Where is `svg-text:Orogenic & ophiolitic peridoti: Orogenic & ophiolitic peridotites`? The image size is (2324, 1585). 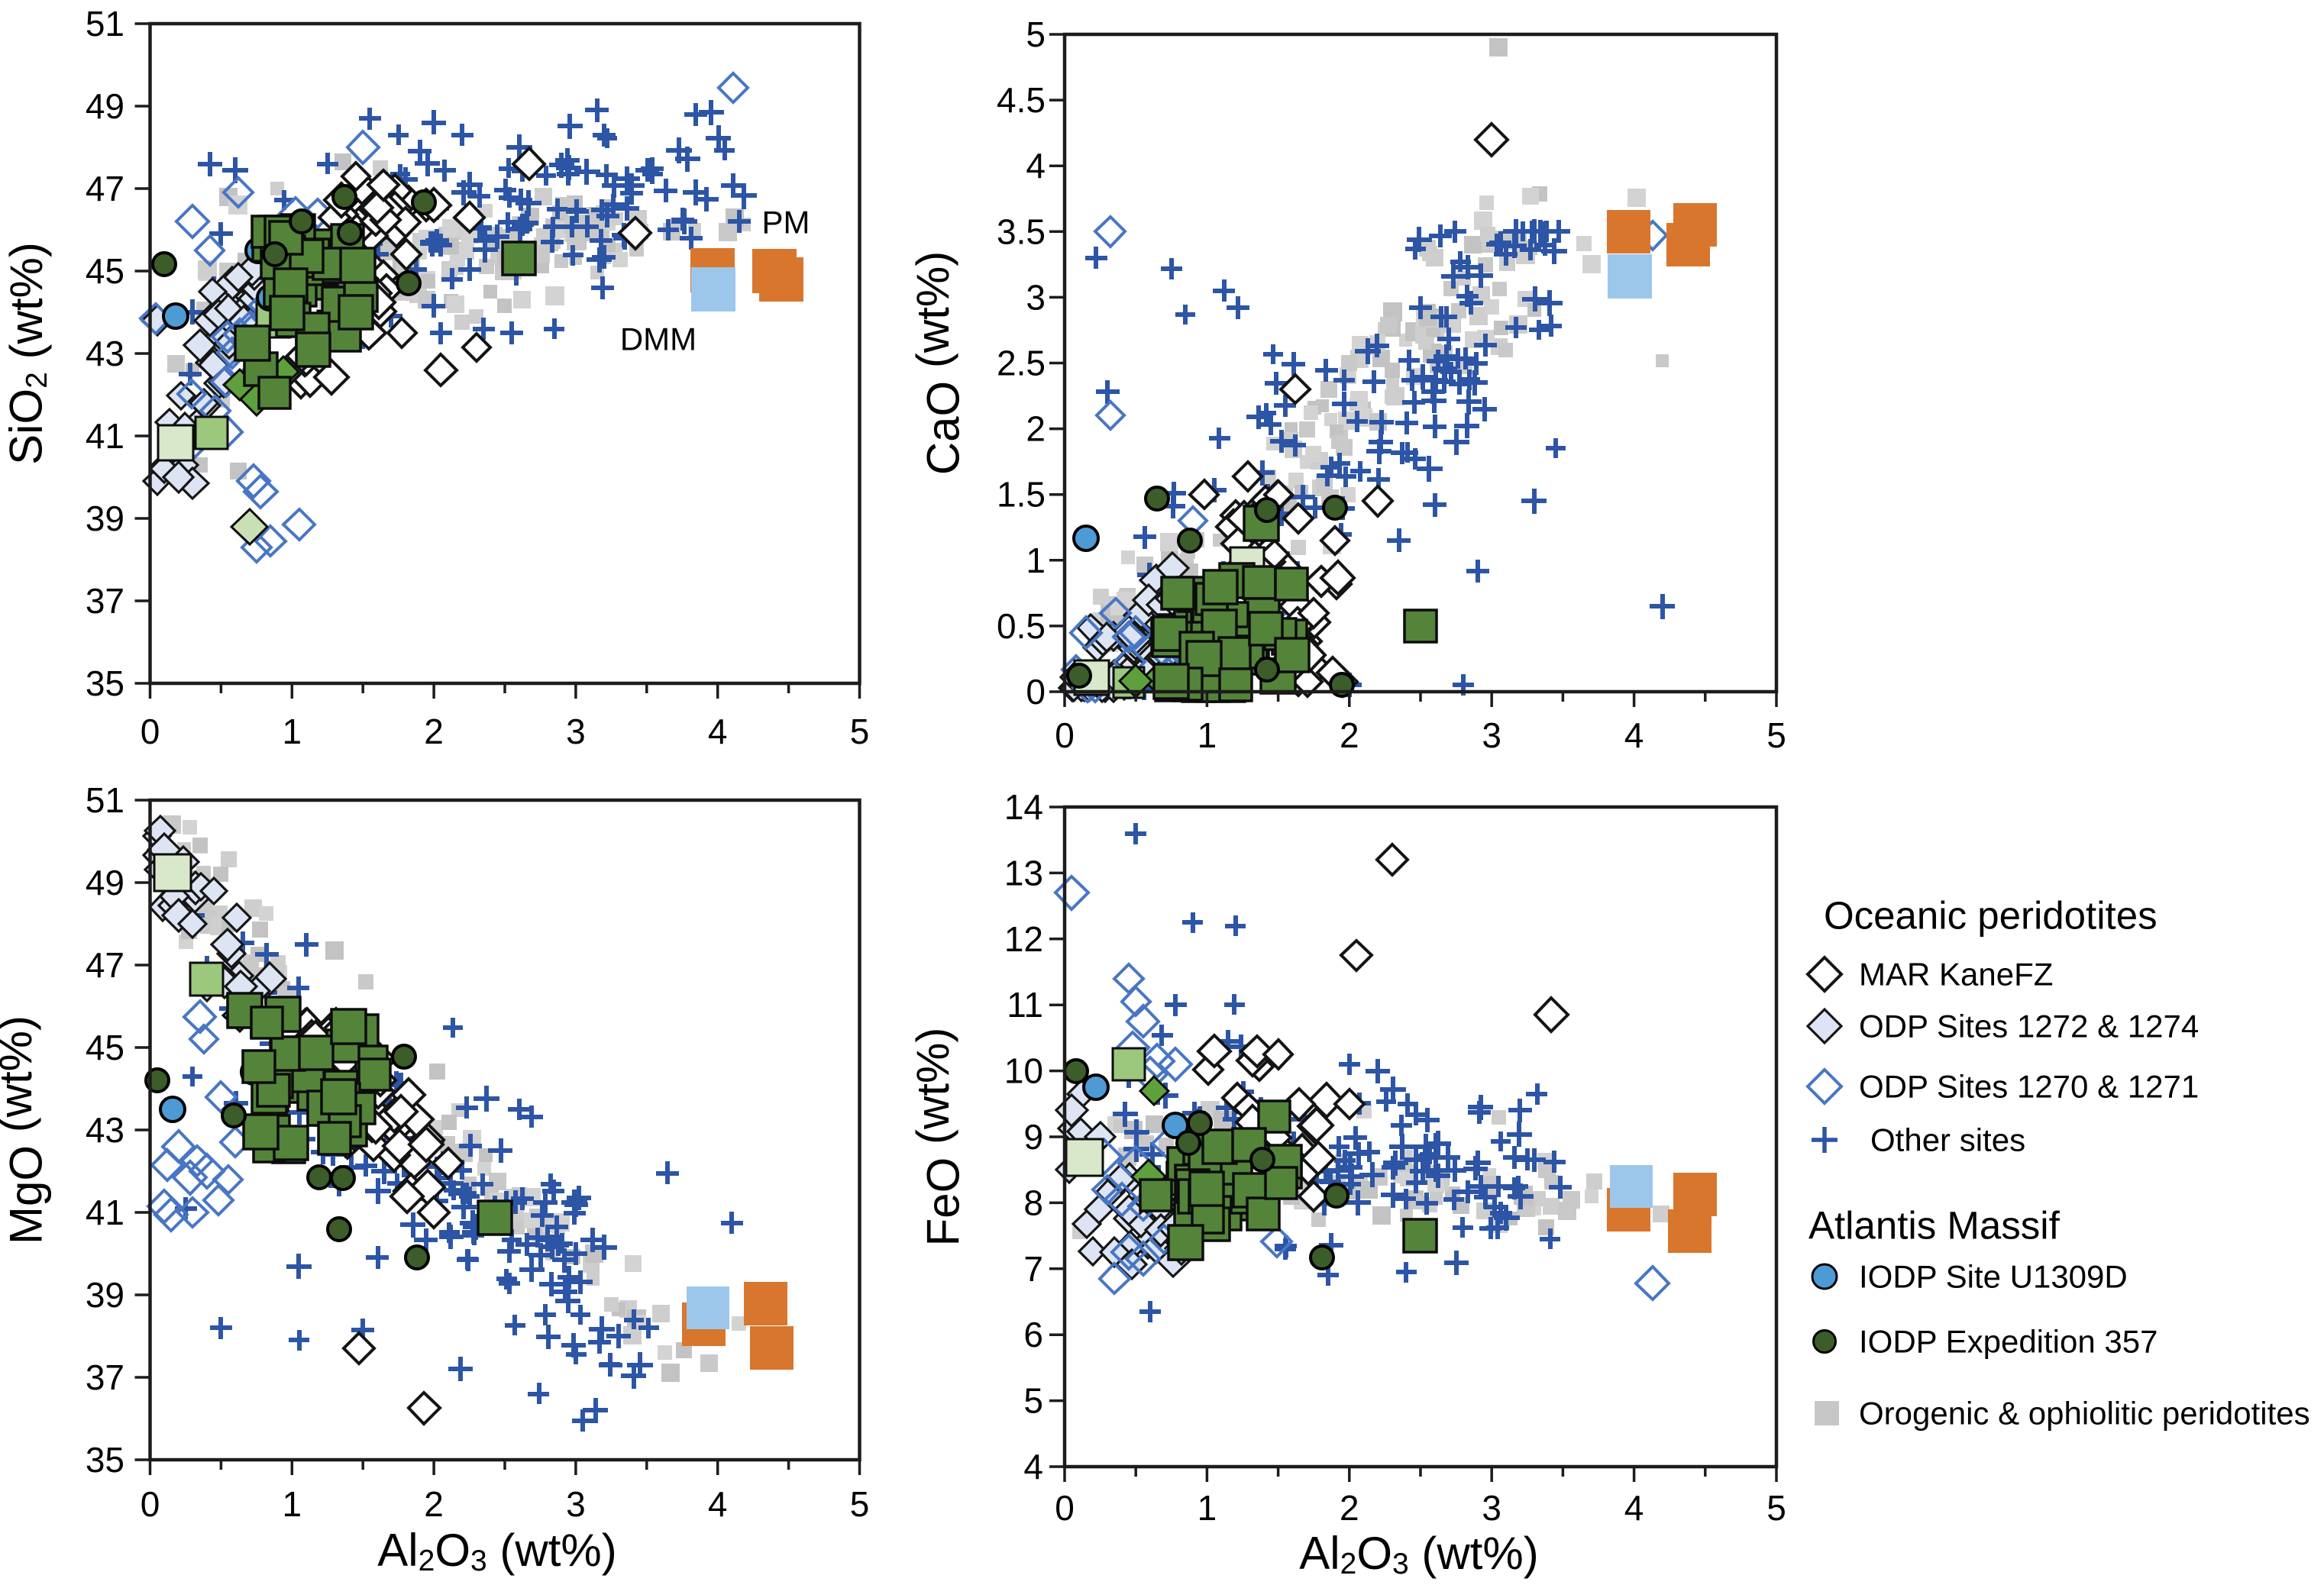
svg-text:Orogenic & ophiolitic peridoti: Orogenic & ophiolitic peridotites is located at coordinates (2084, 1414).